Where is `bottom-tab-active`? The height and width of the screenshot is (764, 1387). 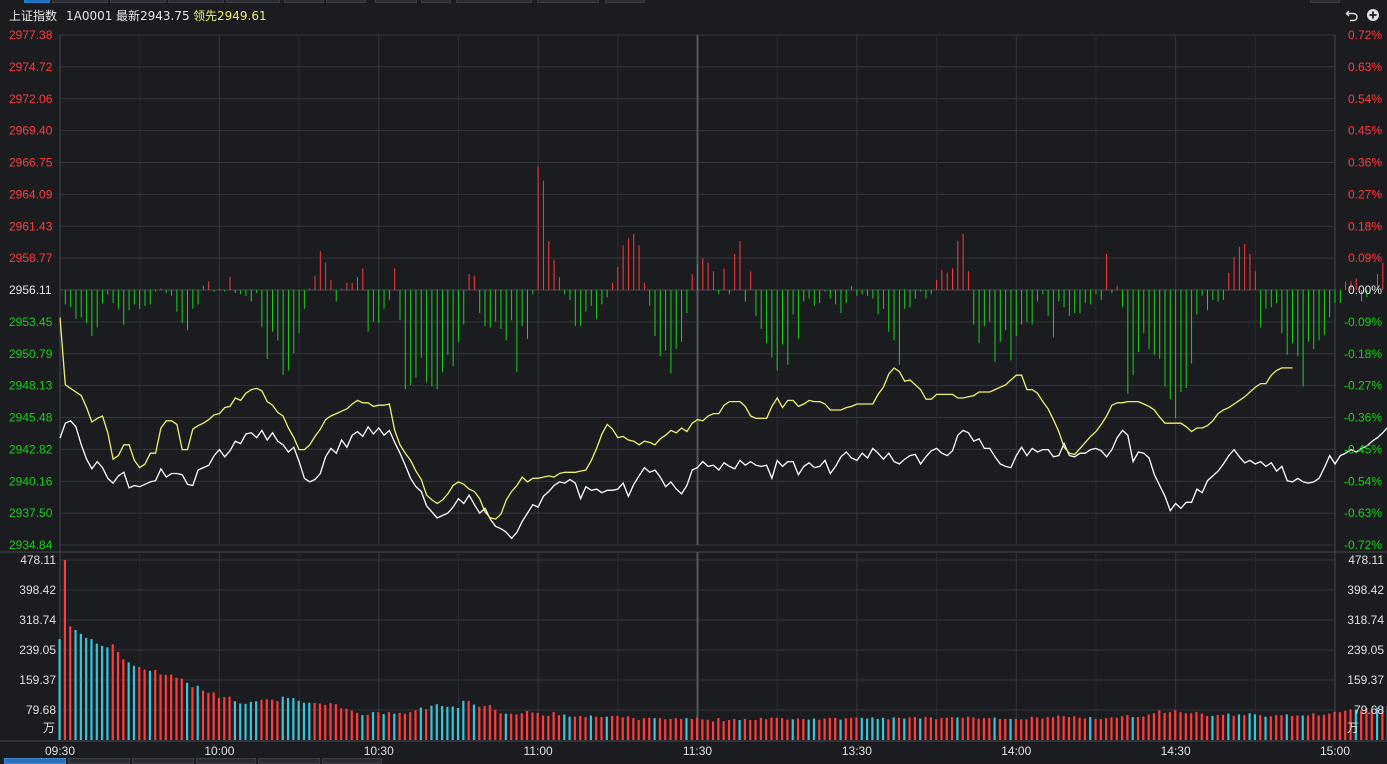 bottom-tab-active is located at coordinates (35, 761).